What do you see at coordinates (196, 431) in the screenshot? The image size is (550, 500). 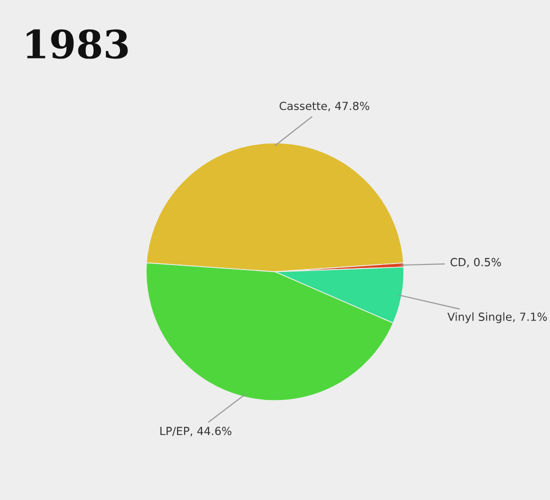 I see `slice-label: LP/EP, 44.6%` at bounding box center [196, 431].